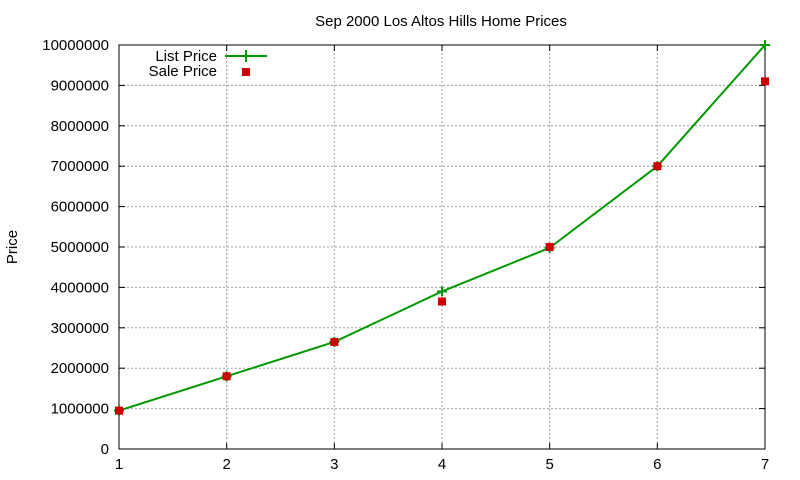  Describe the element at coordinates (549, 464) in the screenshot. I see `x-tick-label: 5` at that location.